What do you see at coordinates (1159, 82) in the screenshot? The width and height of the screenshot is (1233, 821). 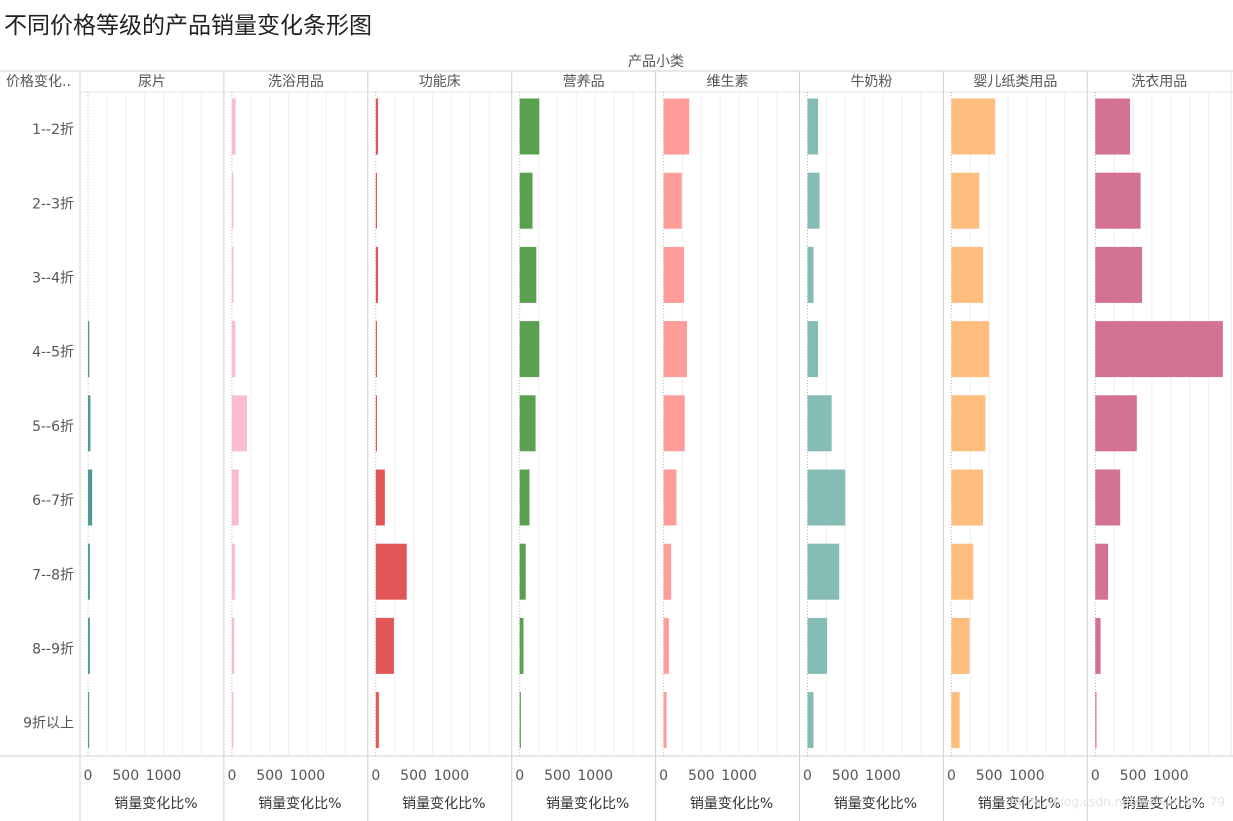 I see `series-header-label: 洗衣用品` at bounding box center [1159, 82].